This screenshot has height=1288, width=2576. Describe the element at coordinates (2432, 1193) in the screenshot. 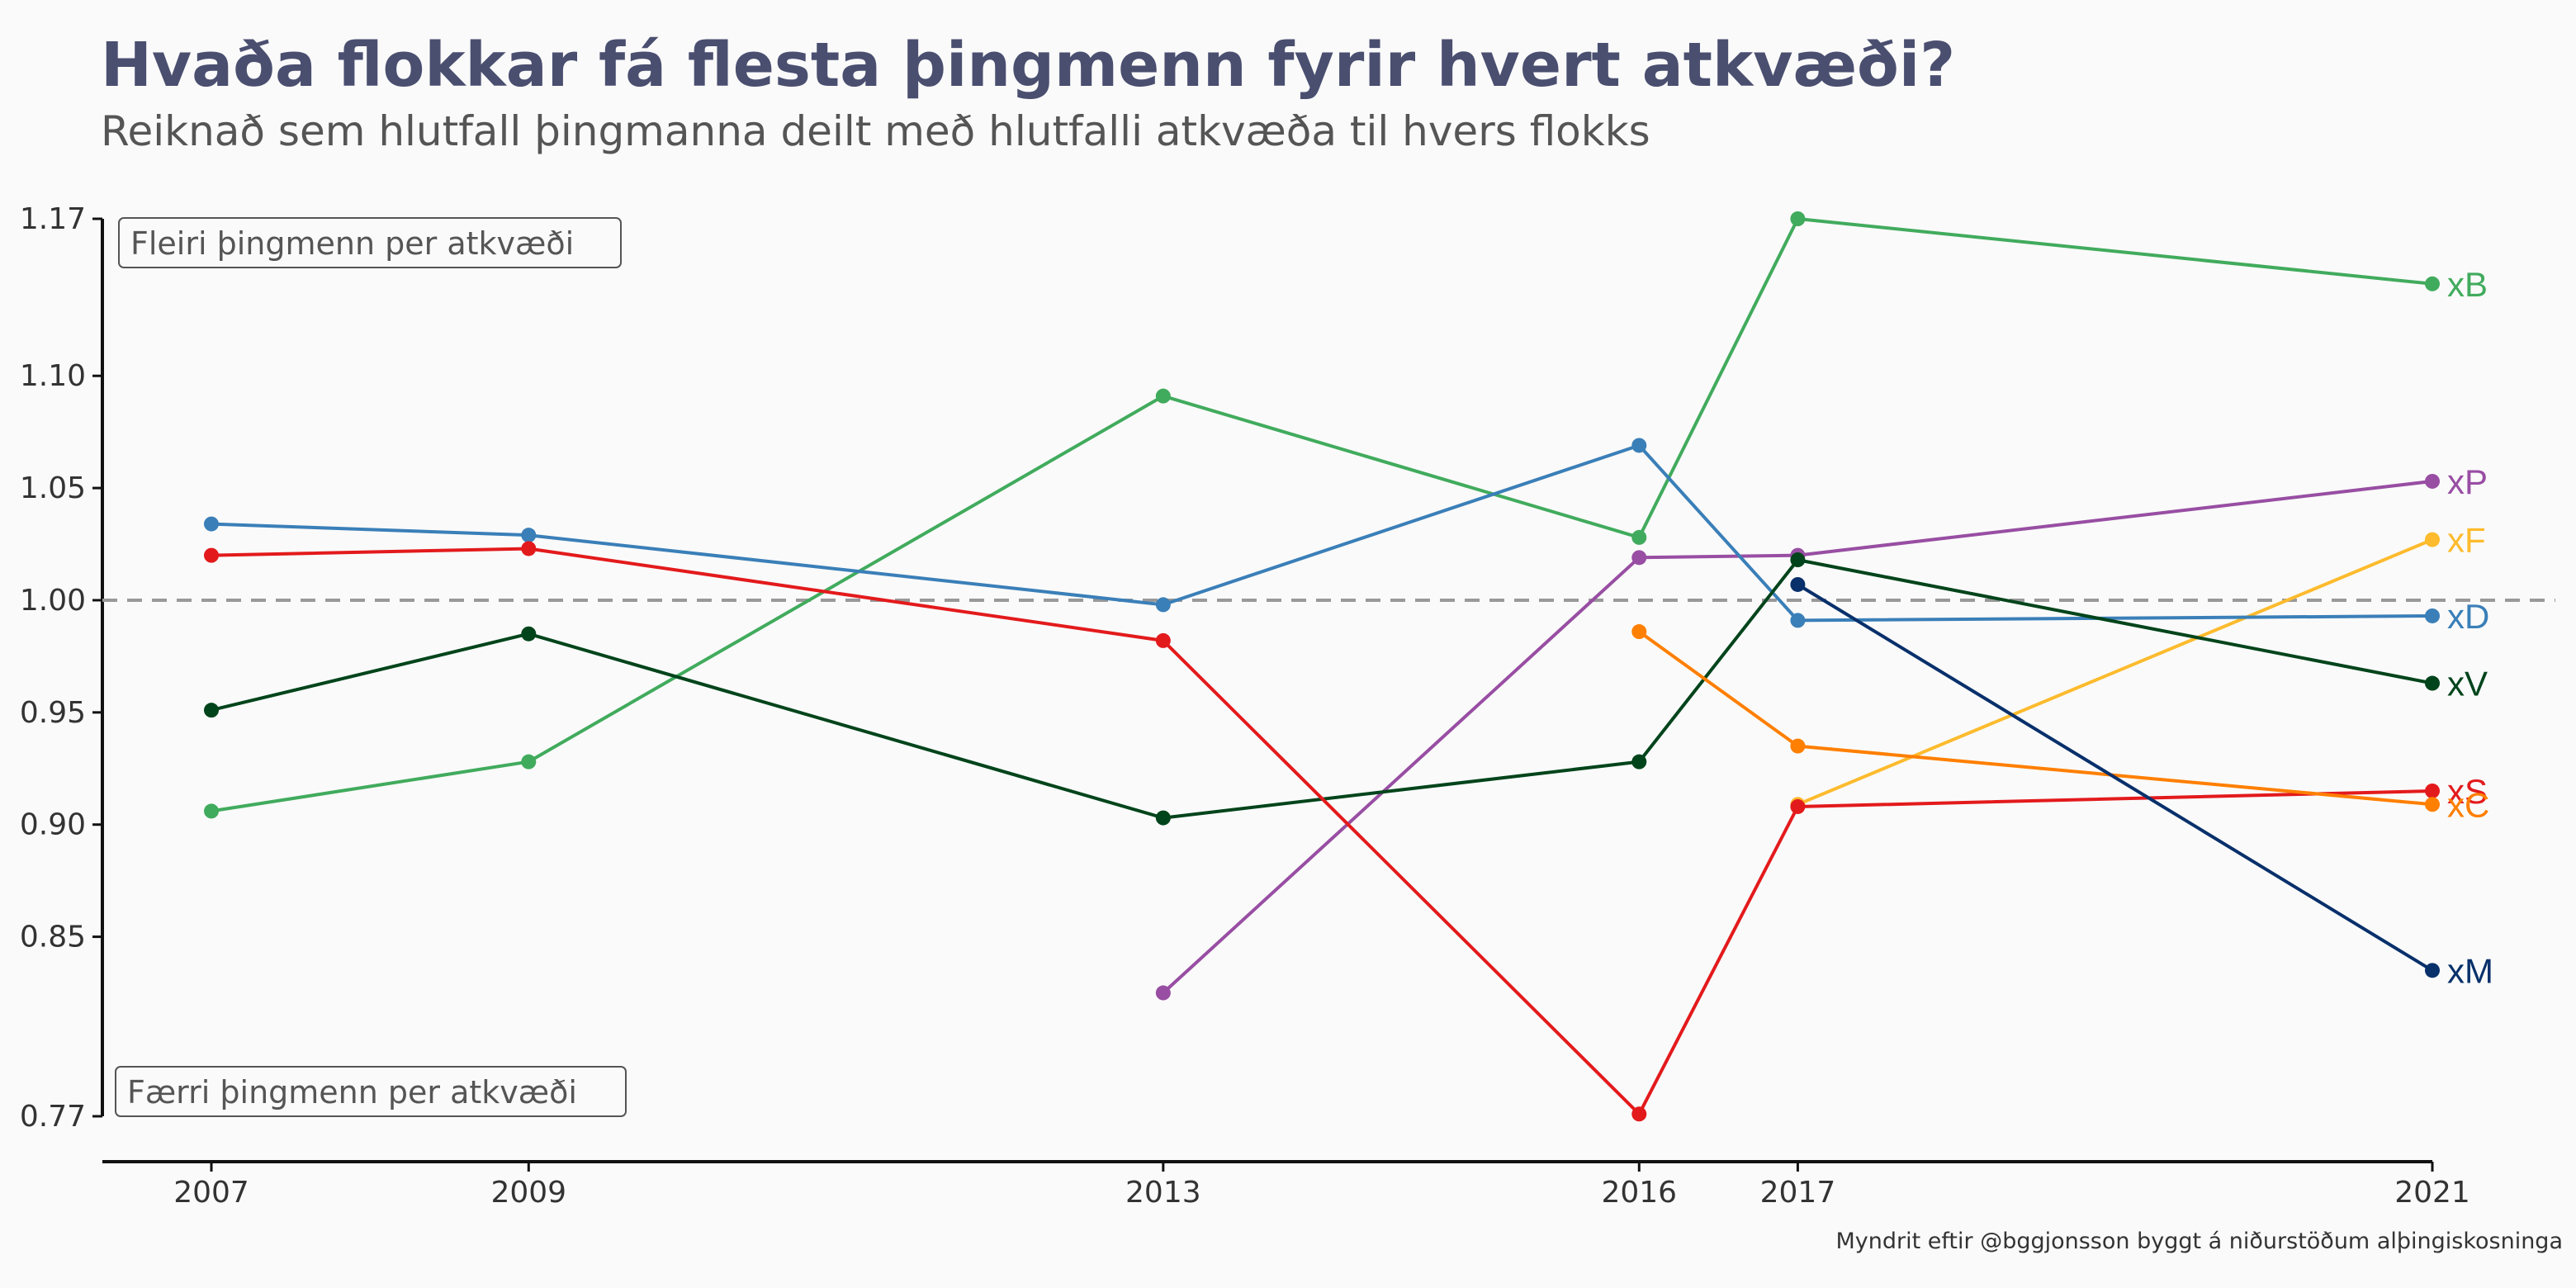

I see `x-tick-label: 2021` at that location.